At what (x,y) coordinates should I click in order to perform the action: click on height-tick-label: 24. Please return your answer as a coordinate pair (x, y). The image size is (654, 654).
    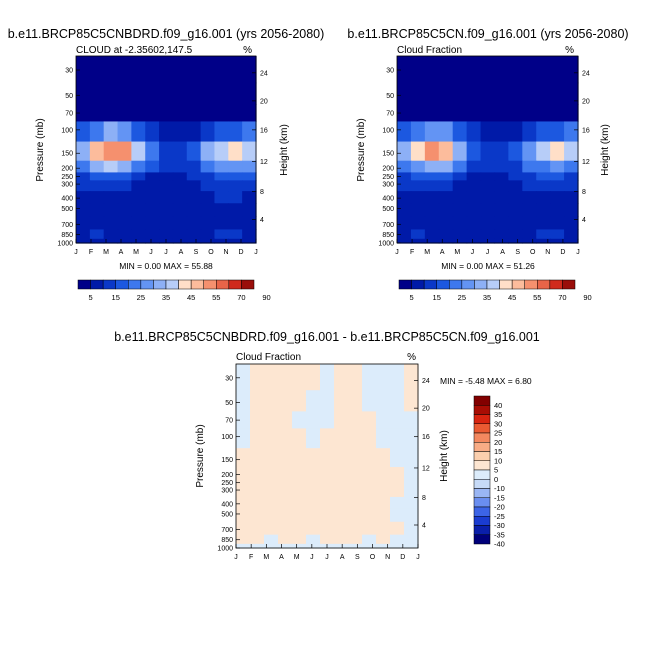
    Looking at the image, I should click on (586, 73).